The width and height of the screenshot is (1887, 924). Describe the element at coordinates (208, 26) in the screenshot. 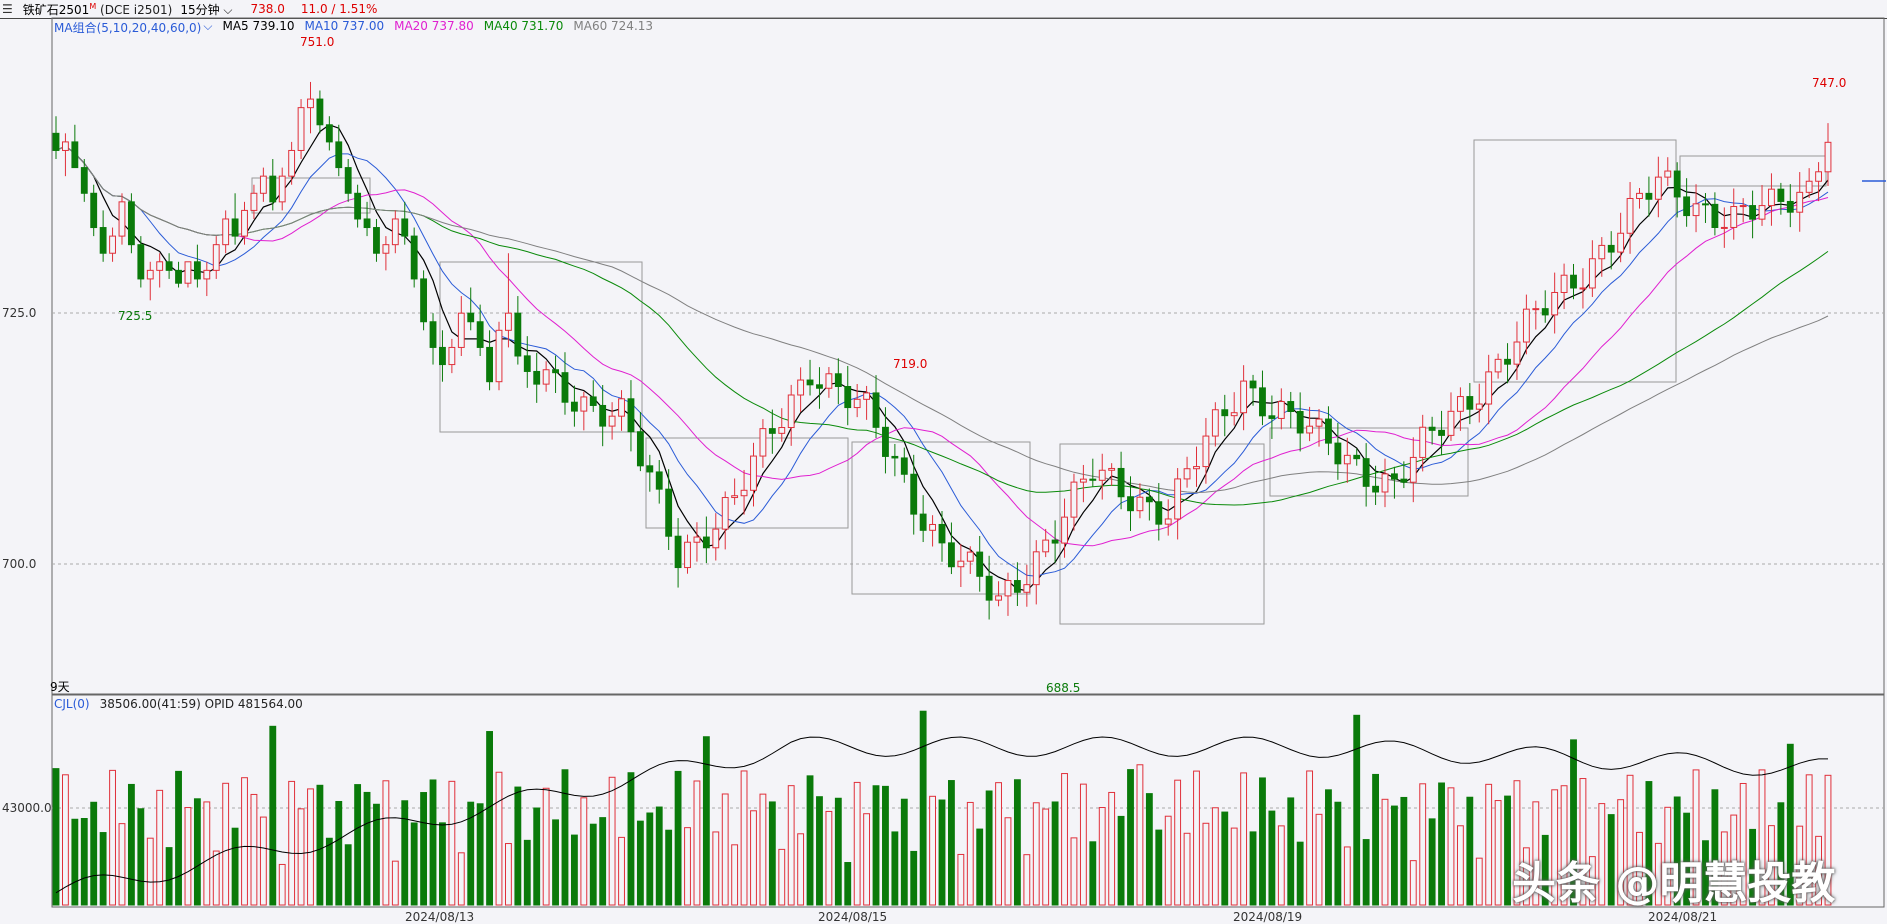

I see `chevron-down-icon: ⌵` at that location.